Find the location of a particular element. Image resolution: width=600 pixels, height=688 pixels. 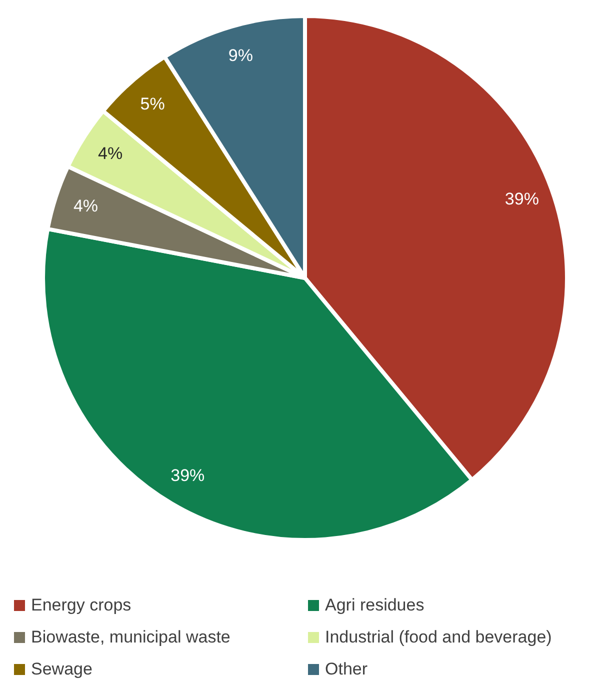

legend-label: Other is located at coordinates (346, 668).